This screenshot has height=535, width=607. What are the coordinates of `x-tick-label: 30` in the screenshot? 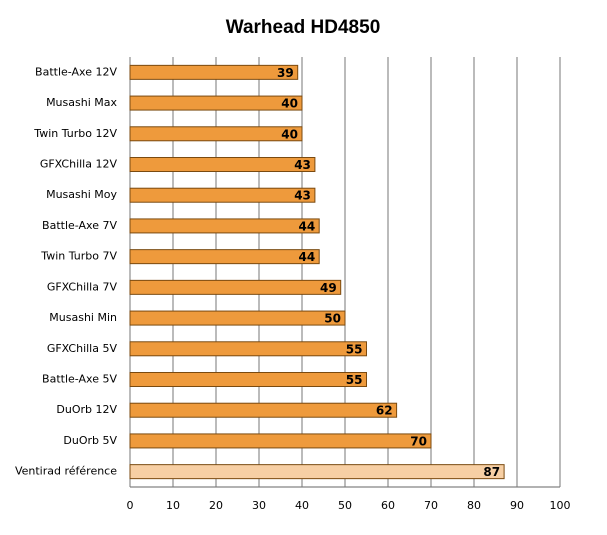 It's located at (259, 505).